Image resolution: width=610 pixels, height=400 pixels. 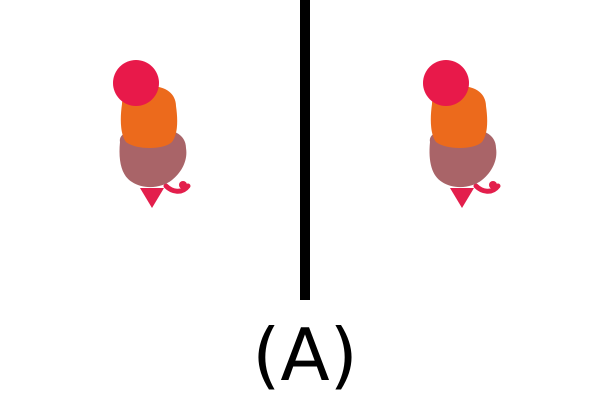 I want to click on stacked-figure-left, so click(x=152, y=134).